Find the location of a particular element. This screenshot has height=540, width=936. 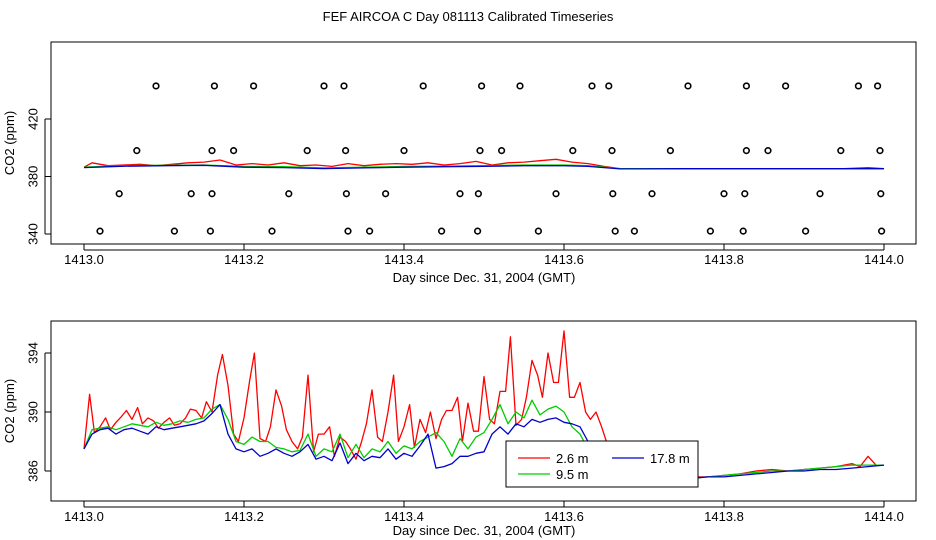

top-y-tick-label: 380 is located at coordinates (32, 177).